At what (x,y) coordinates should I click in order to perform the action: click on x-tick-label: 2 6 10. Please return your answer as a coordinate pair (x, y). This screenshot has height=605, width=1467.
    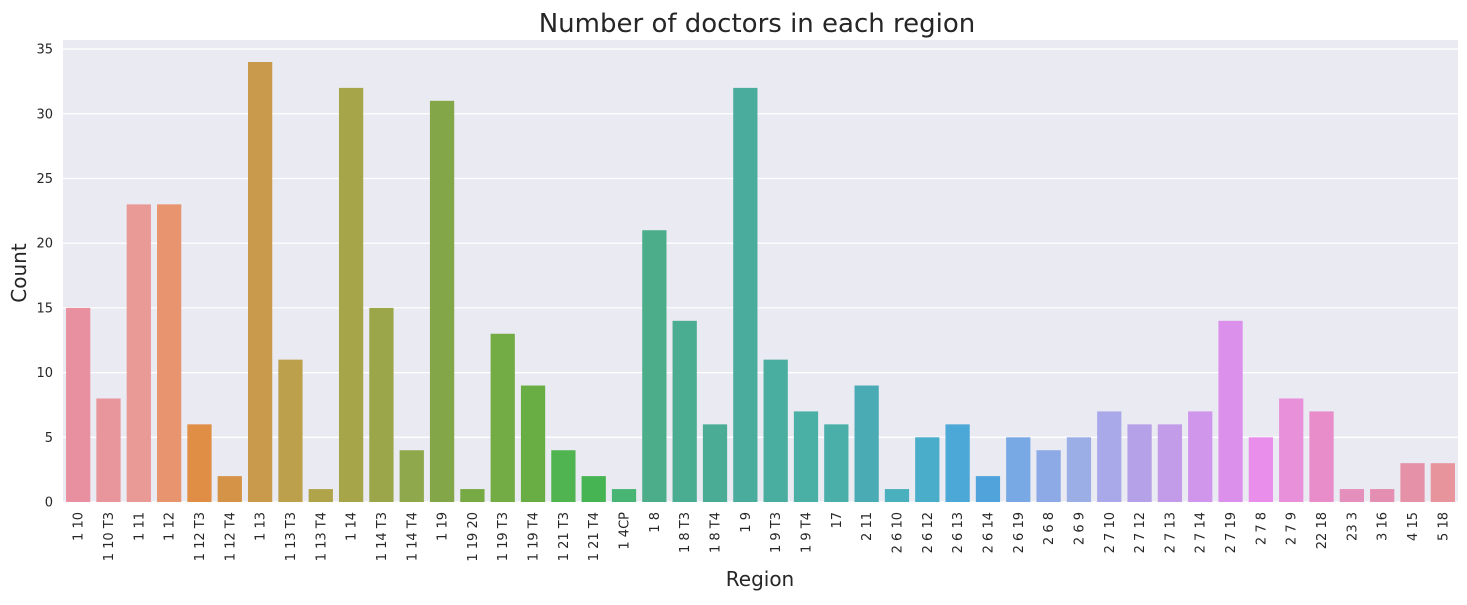
    Looking at the image, I should click on (897, 532).